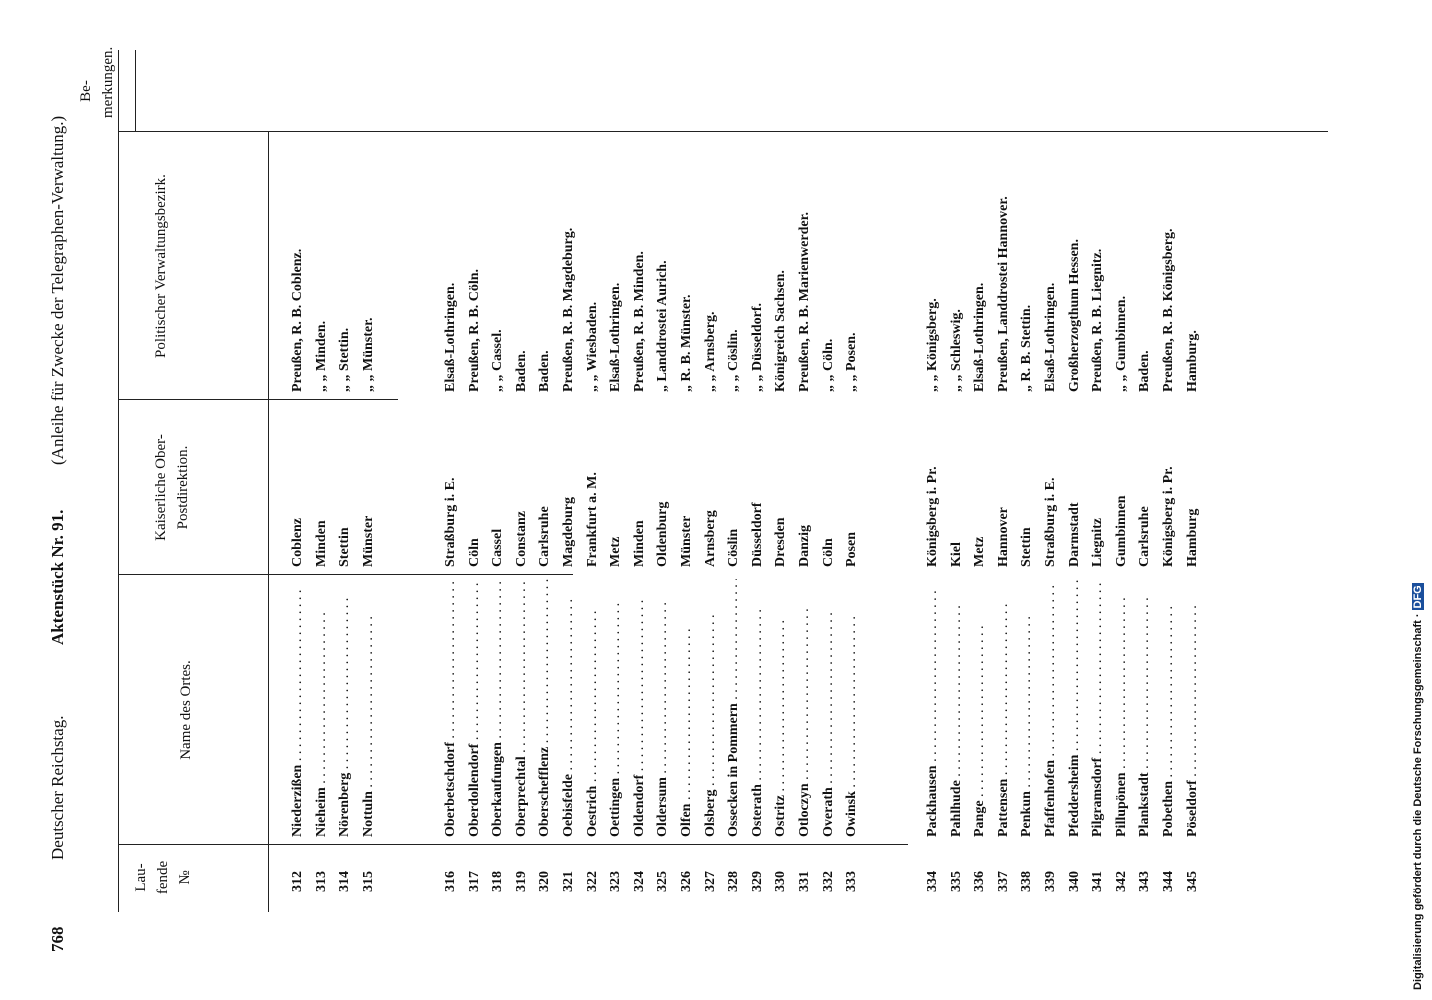 Image resolution: width=1432 pixels, height=1000 pixels. What do you see at coordinates (592, 346) in the screenshot?
I see `district: „ „ Wiesbaden.` at bounding box center [592, 346].